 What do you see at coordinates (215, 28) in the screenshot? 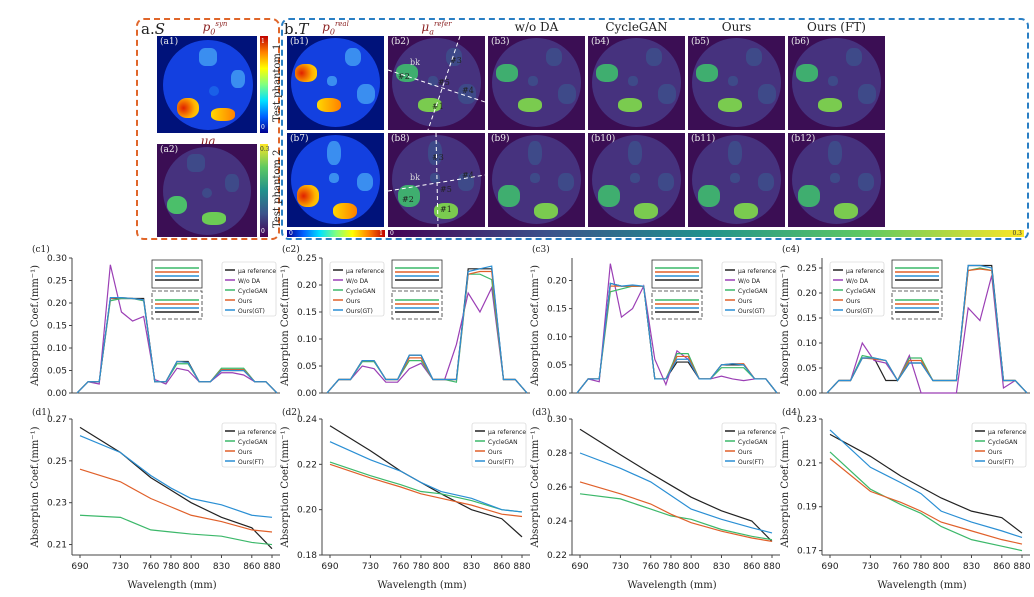
I see `col-title-p0-syn: p0syn` at bounding box center [215, 28].